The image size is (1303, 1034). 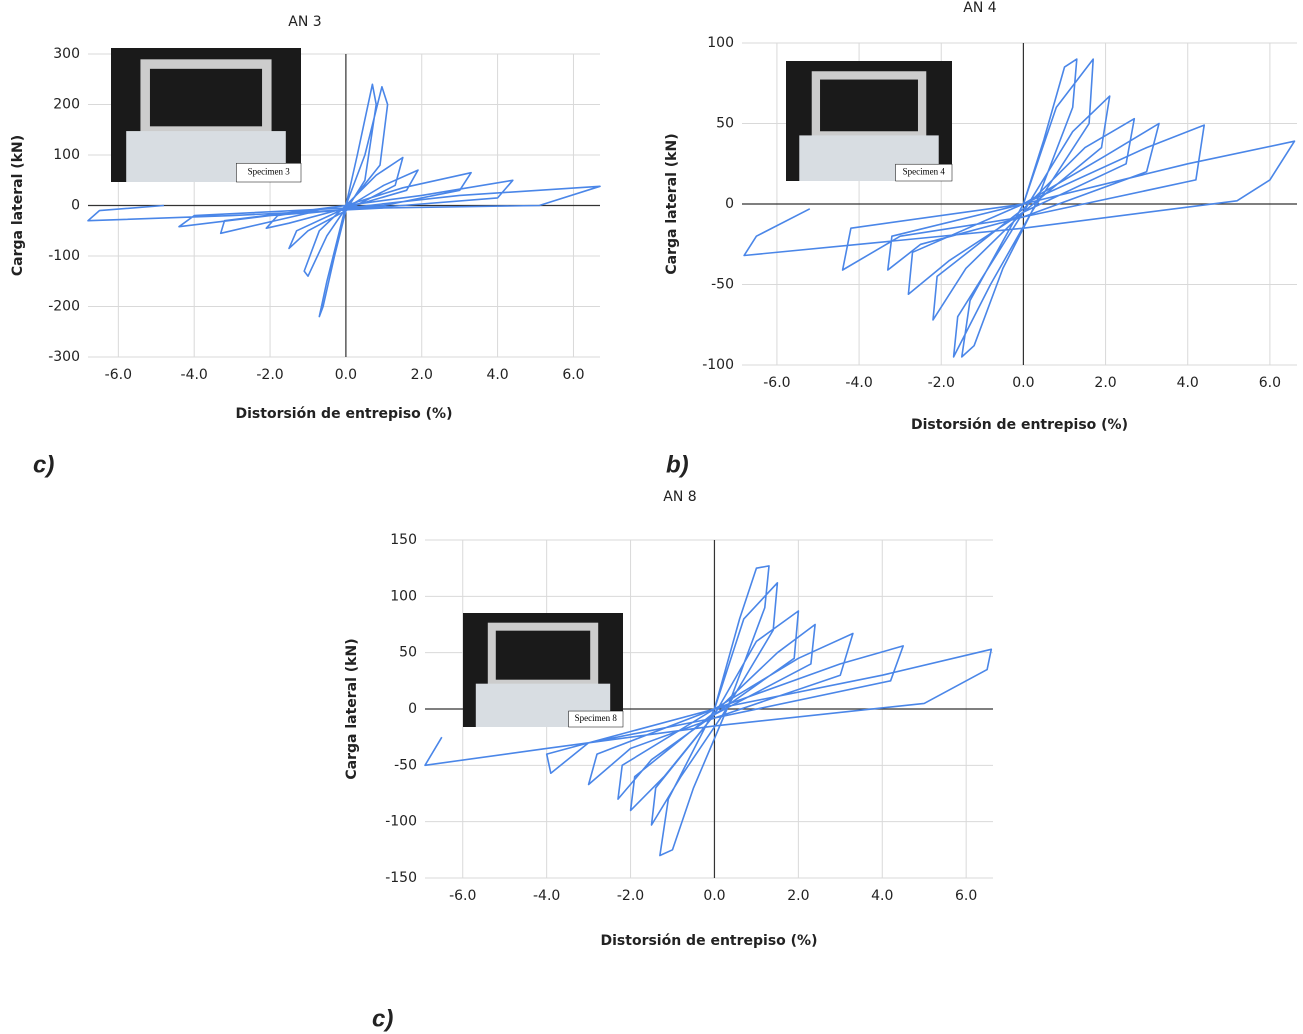 I want to click on y-tick-label: 150, so click(x=403, y=540).